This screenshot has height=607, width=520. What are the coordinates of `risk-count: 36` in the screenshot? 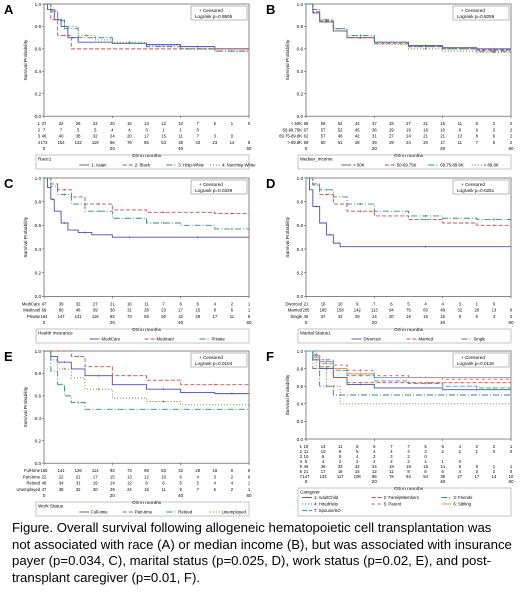 It's located at (323, 466).